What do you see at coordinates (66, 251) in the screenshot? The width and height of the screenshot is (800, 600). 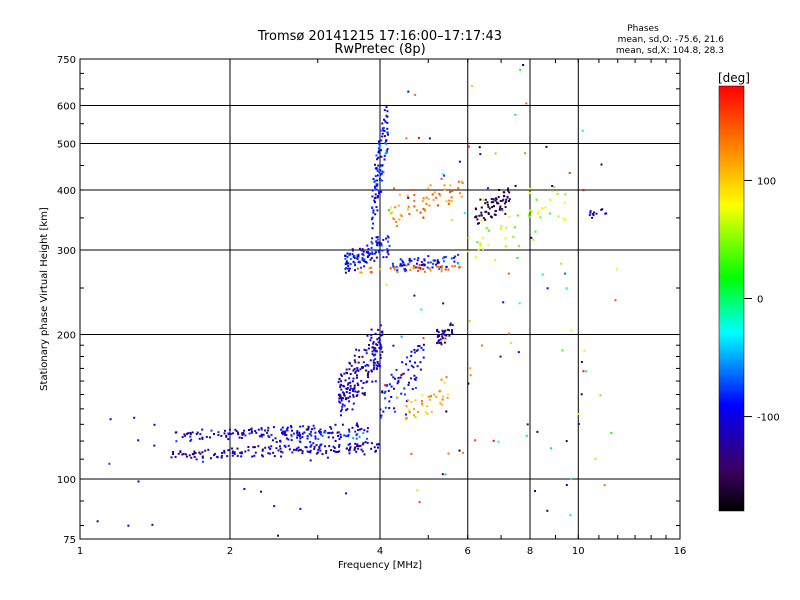 I see `y-tick-label: 300` at bounding box center [66, 251].